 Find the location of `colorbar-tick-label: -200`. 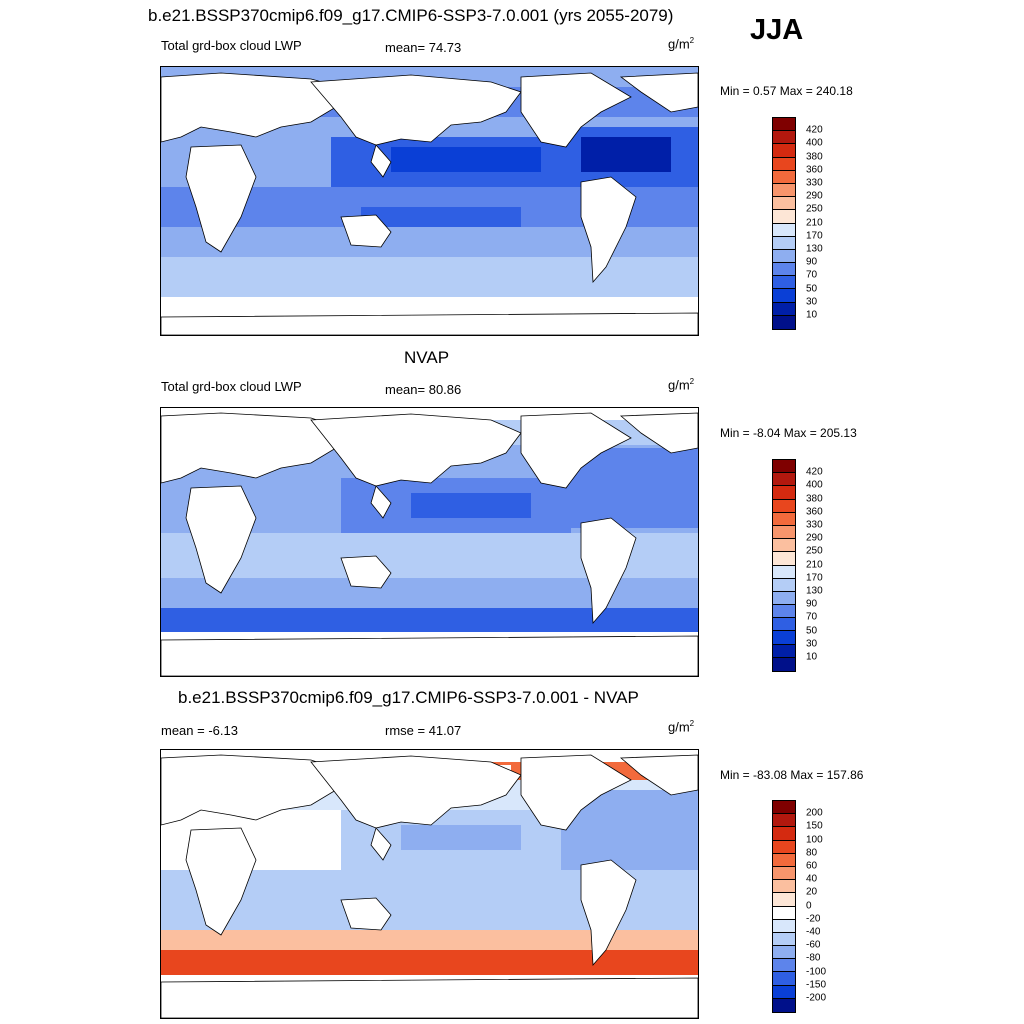

colorbar-tick-label: -200 is located at coordinates (816, 998).